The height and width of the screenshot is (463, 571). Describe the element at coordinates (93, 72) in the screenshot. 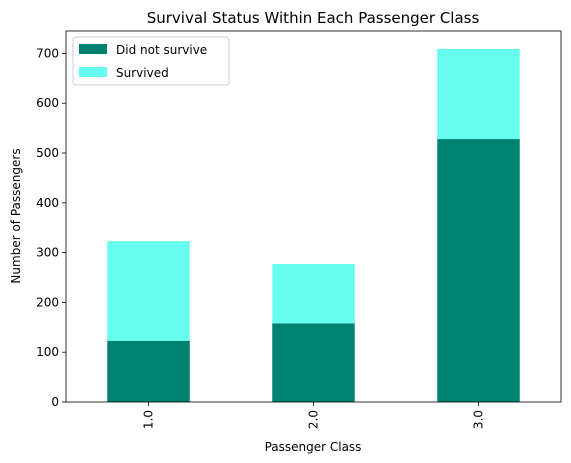

I see `legend-swatch-survived` at that location.